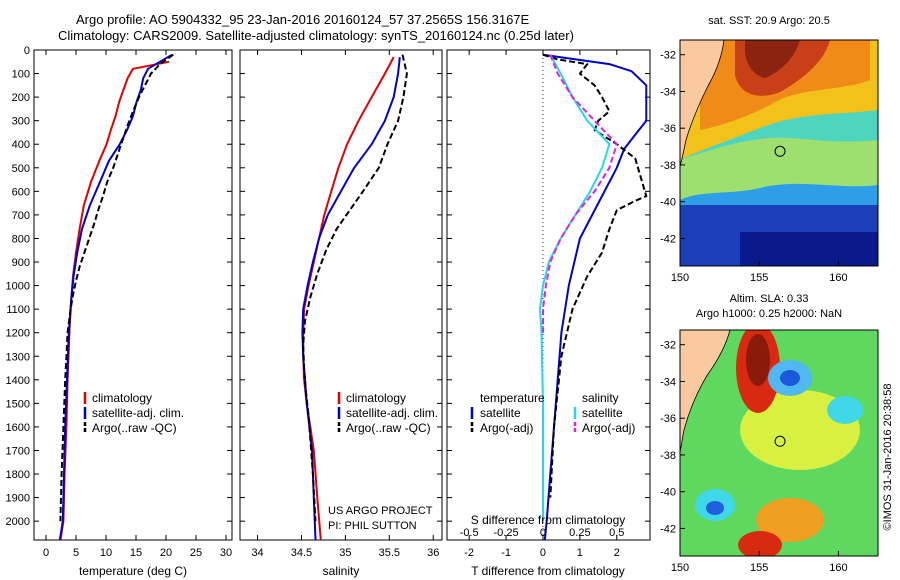 The image size is (900, 580). What do you see at coordinates (21, 216) in the screenshot?
I see `y-tick-label: 700` at bounding box center [21, 216].